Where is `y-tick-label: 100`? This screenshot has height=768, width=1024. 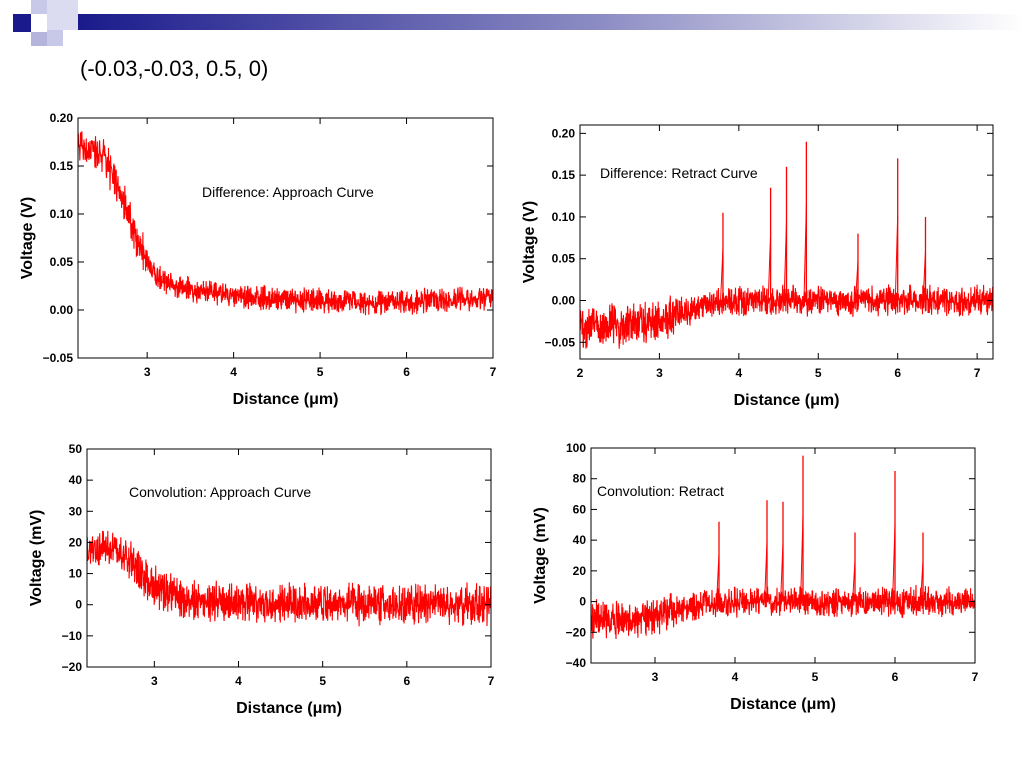
y-tick-label: 100 is located at coordinates (576, 448).